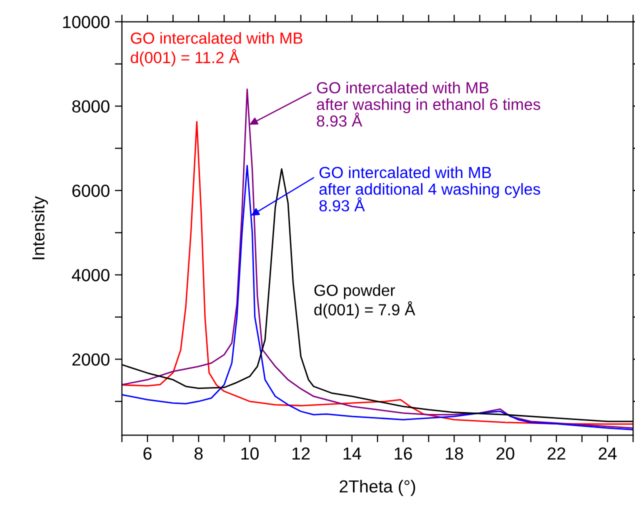 This screenshot has height=506, width=635. What do you see at coordinates (86, 22) in the screenshot?
I see `y-tick-label: 10000` at bounding box center [86, 22].